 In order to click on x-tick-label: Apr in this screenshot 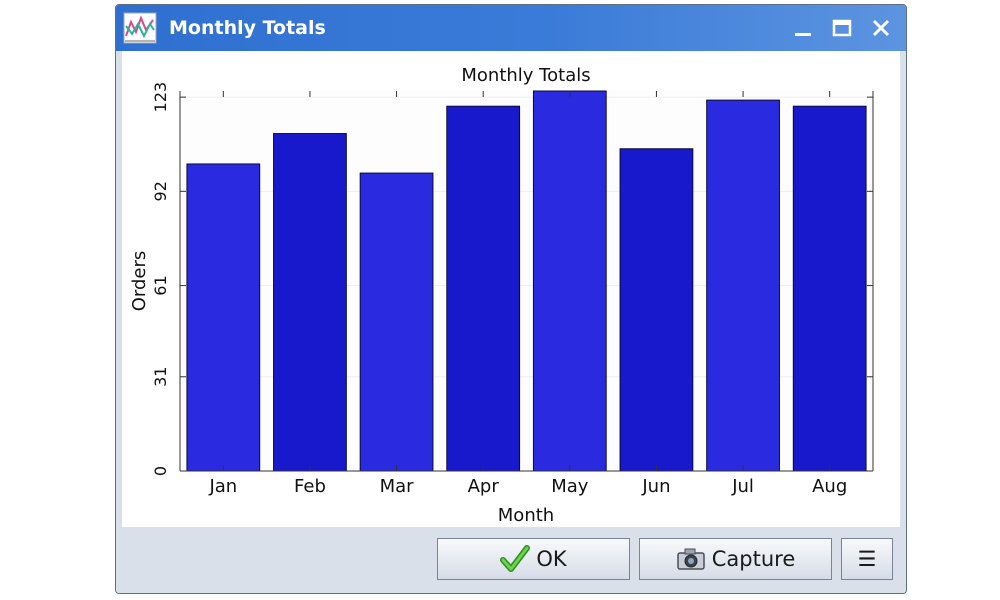, I will do `click(484, 486)`.